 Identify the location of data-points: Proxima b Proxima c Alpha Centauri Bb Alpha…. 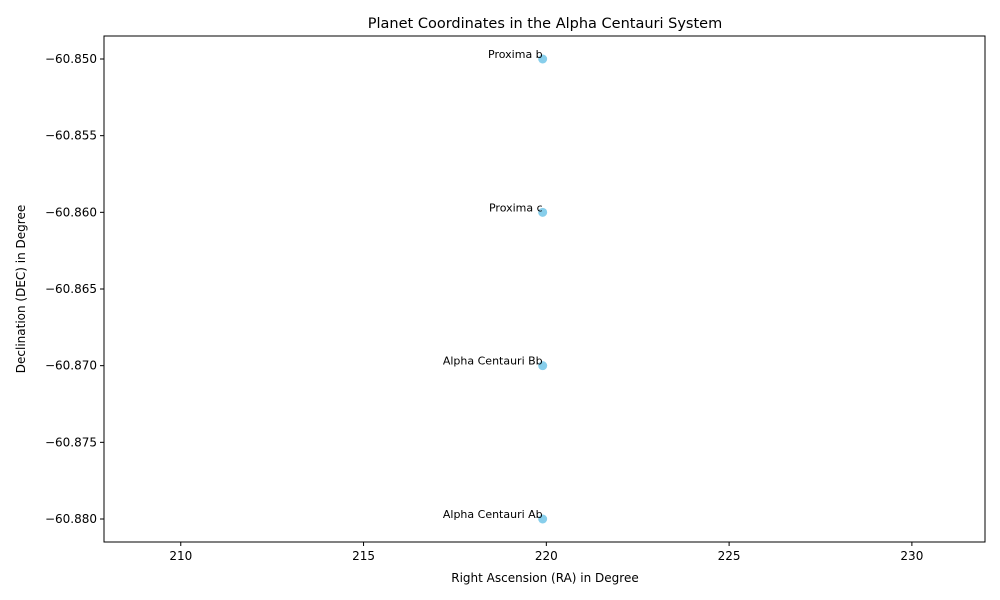
(495, 286).